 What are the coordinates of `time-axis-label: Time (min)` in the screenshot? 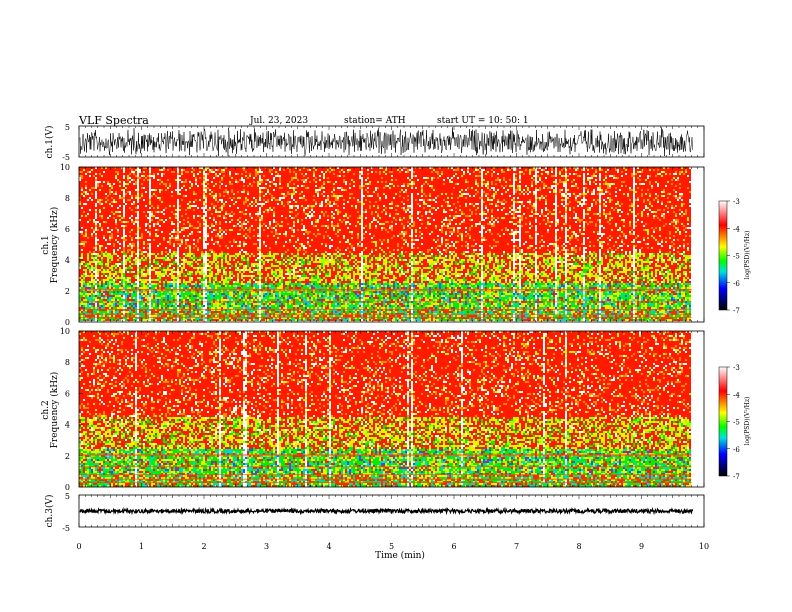 It's located at (400, 555).